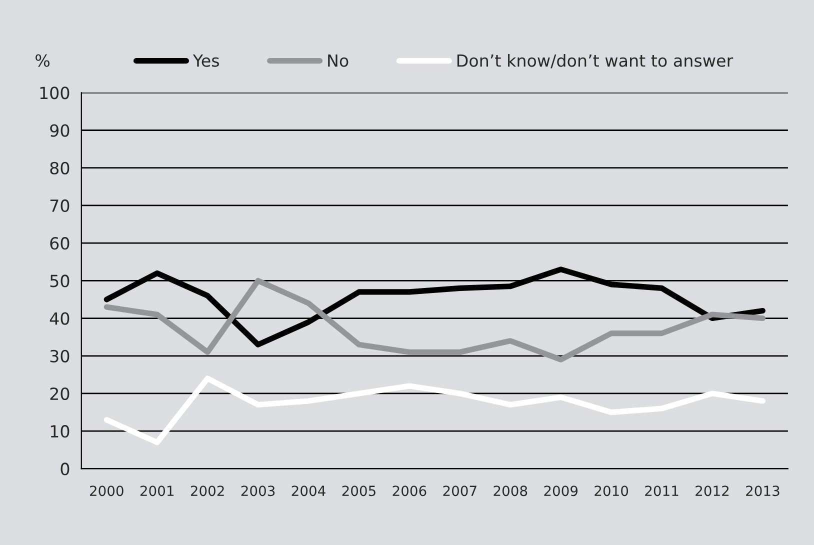 The height and width of the screenshot is (545, 814). I want to click on x-tick-label: 2000, so click(107, 491).